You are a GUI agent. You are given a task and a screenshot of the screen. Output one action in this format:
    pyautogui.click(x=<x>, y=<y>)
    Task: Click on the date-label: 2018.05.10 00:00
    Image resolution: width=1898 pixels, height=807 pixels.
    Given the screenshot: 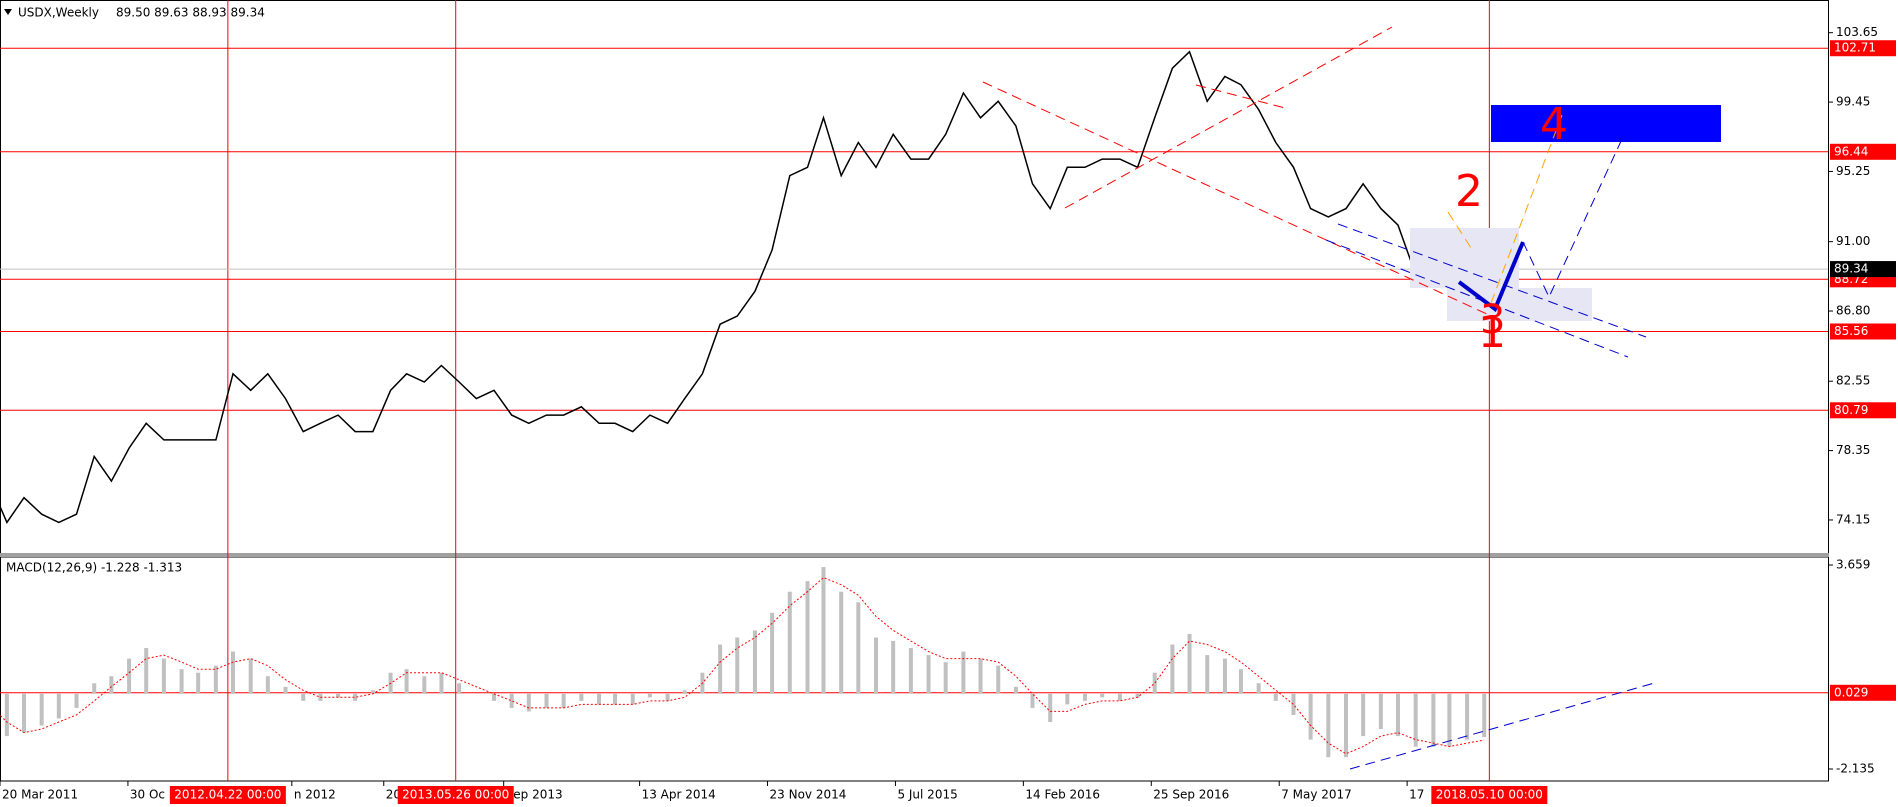 What is the action you would take?
    pyautogui.click(x=1489, y=795)
    